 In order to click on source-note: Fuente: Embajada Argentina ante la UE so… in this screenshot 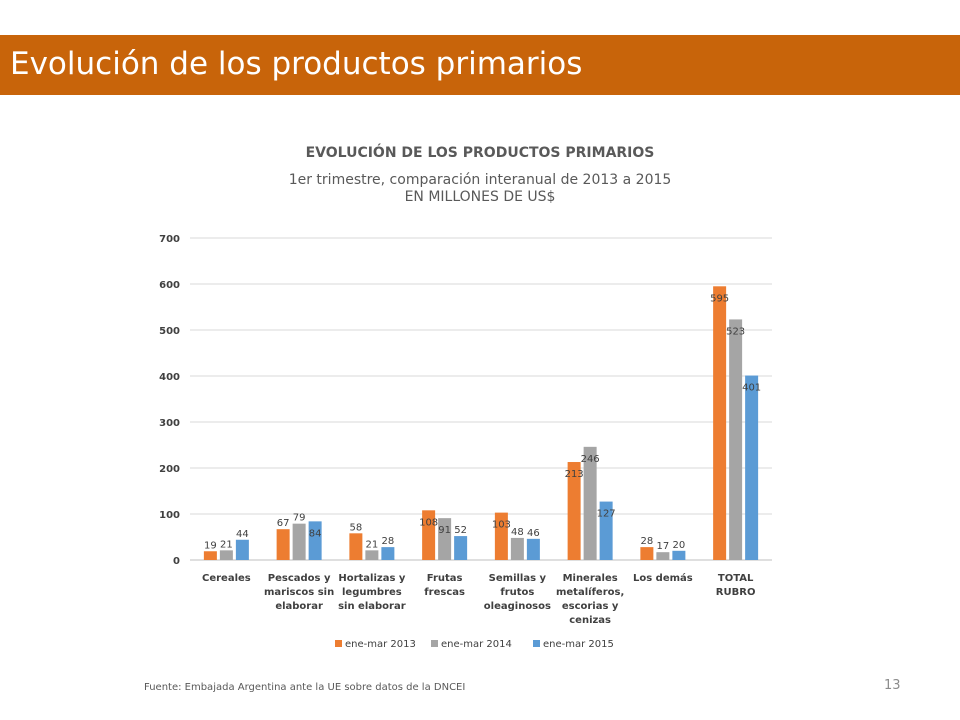, I will do `click(305, 687)`.